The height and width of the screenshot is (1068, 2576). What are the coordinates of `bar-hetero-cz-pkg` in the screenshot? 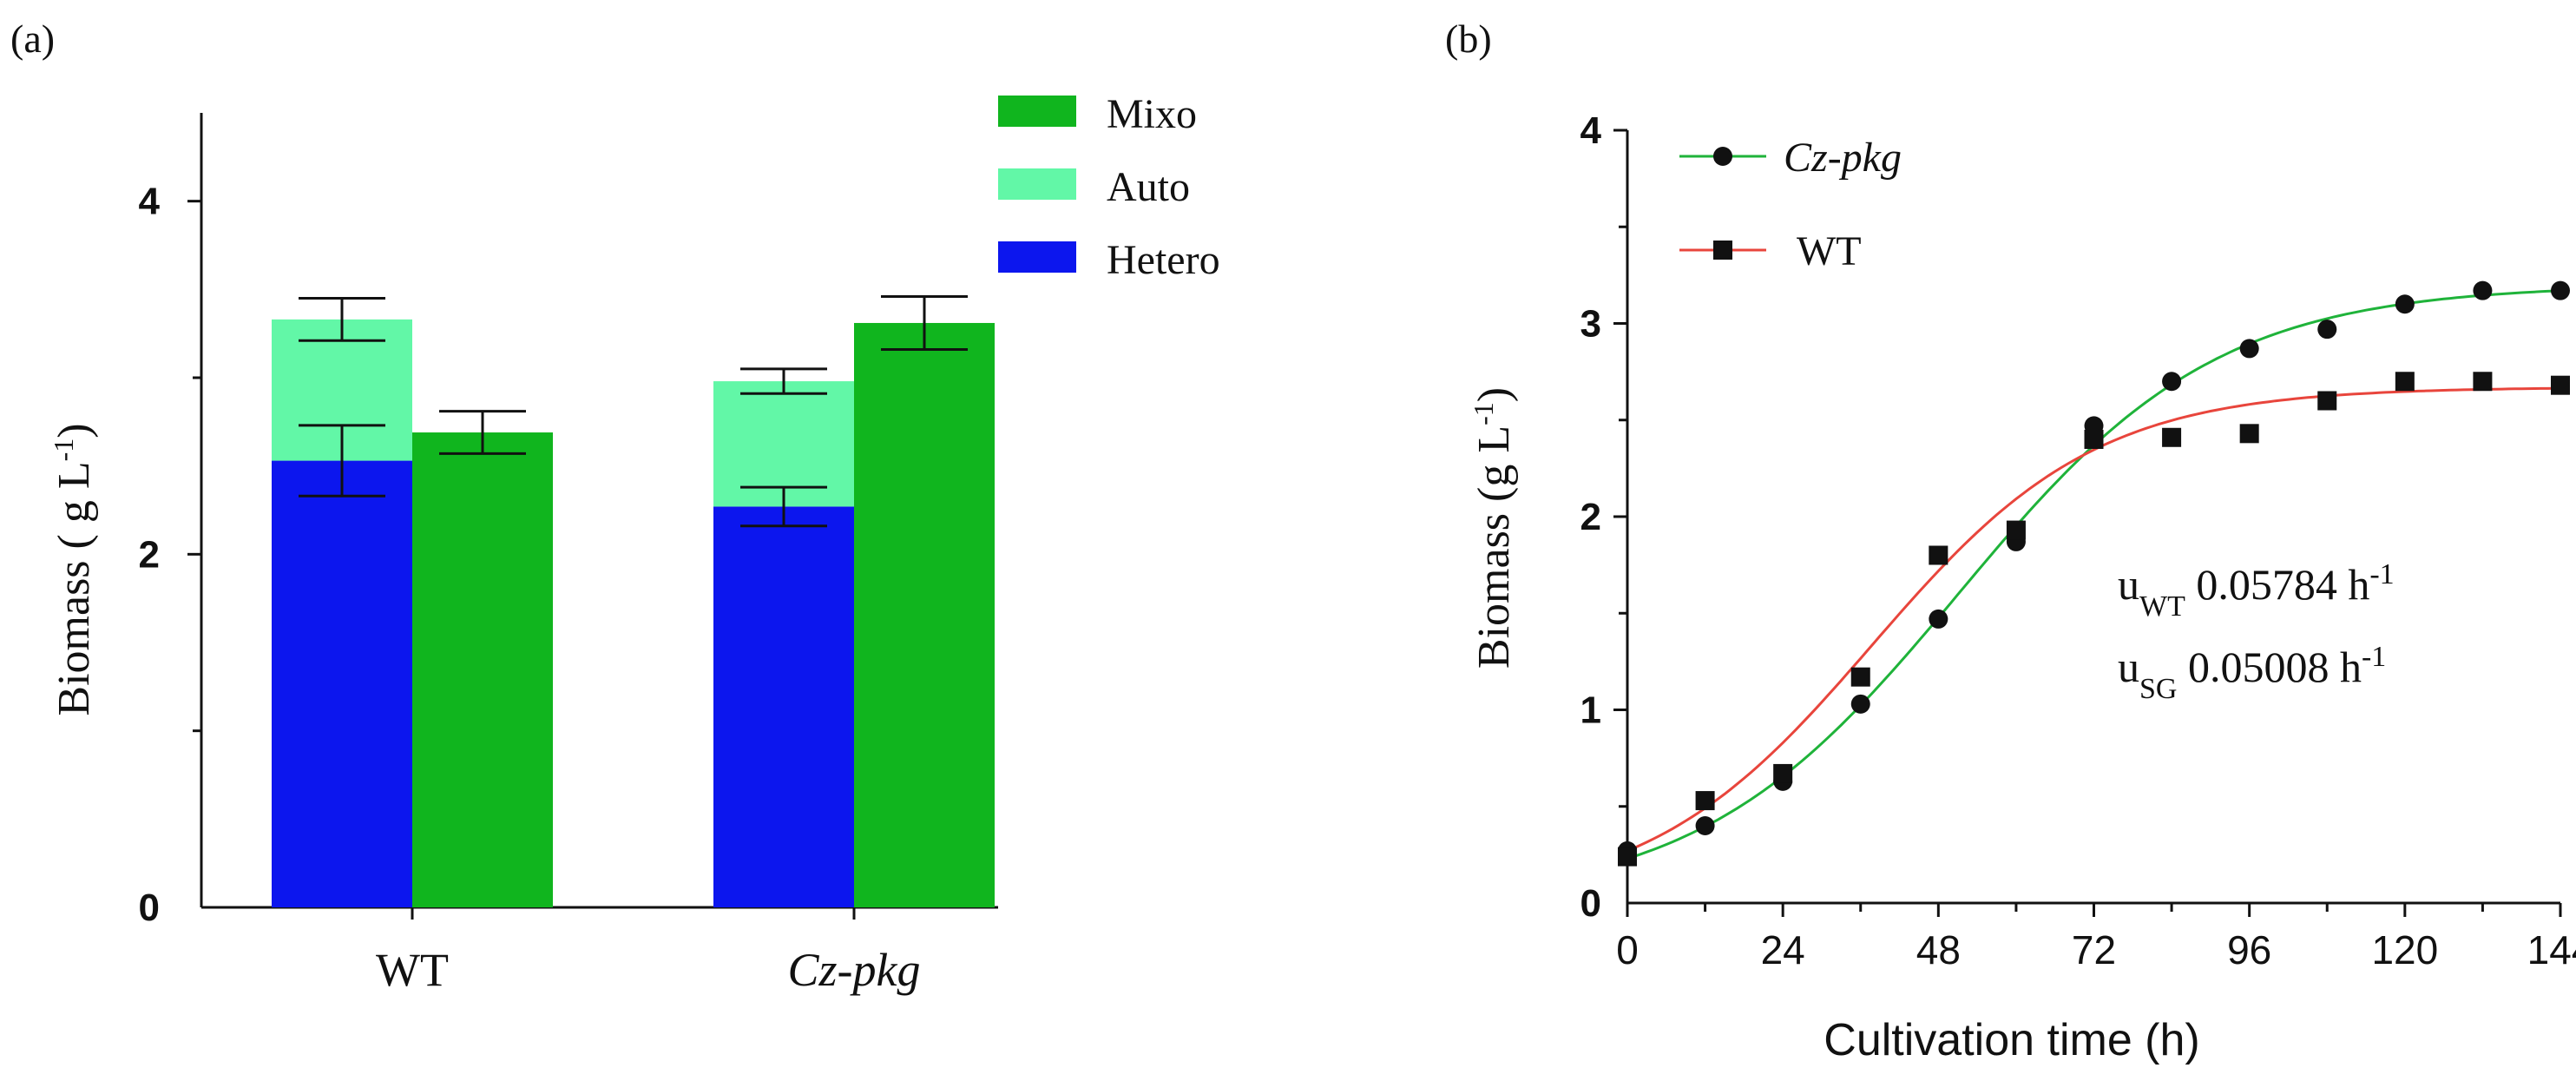 It's located at (783, 706).